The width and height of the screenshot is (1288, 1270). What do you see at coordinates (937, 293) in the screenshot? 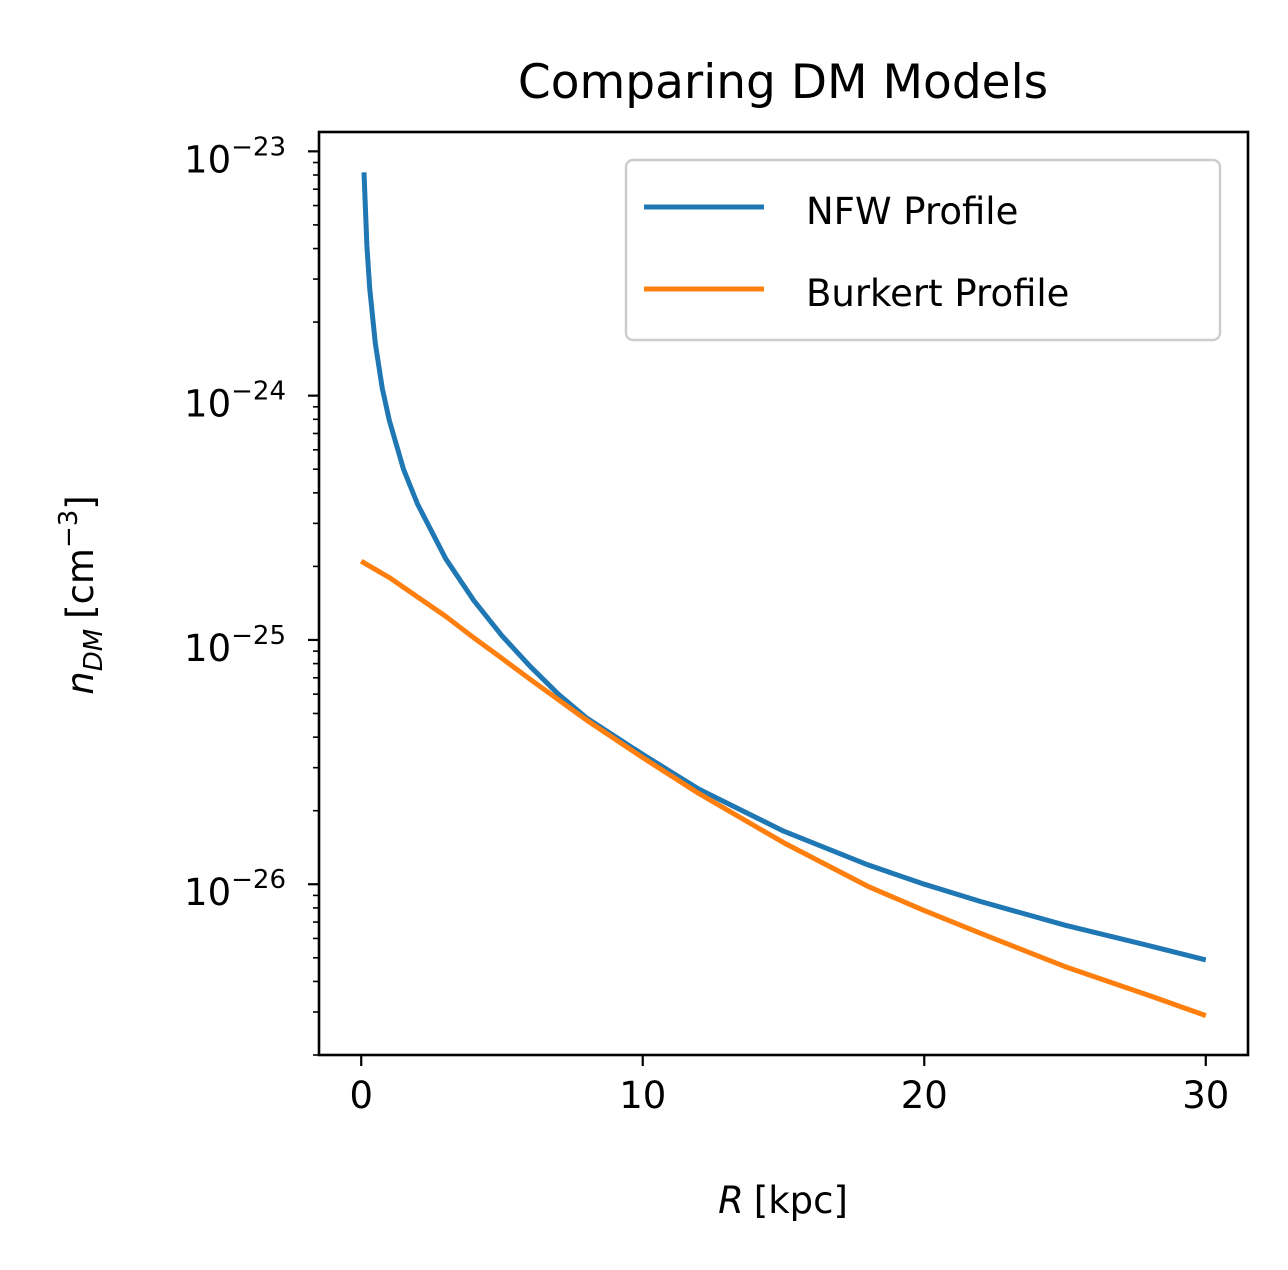
I see `legend-label-burkert: Burkert Profile` at bounding box center [937, 293].